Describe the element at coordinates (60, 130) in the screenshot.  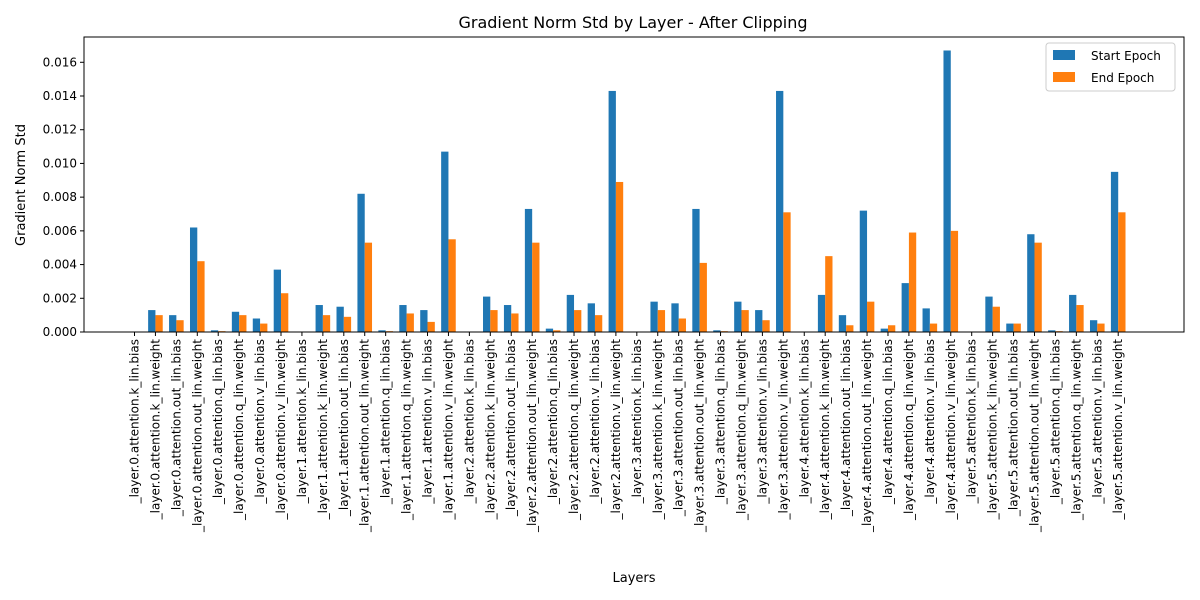
I see `y-tick-label-6: 0.012` at that location.